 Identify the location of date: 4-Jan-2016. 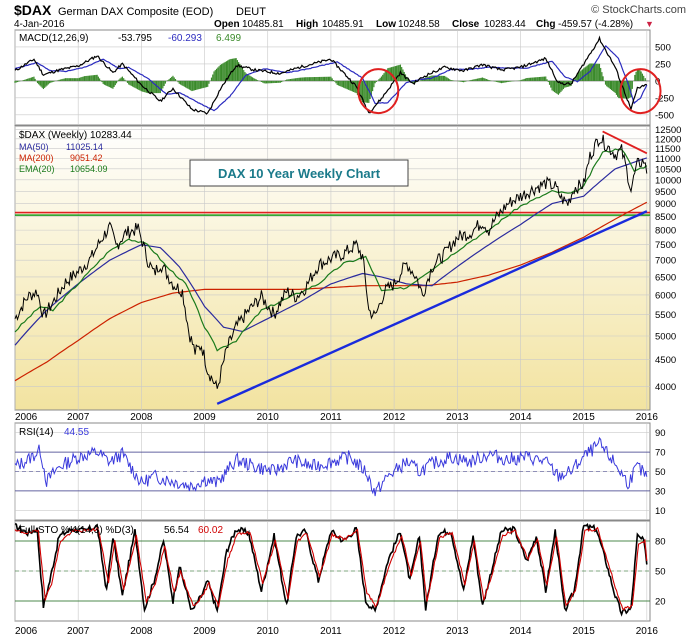
(39, 24).